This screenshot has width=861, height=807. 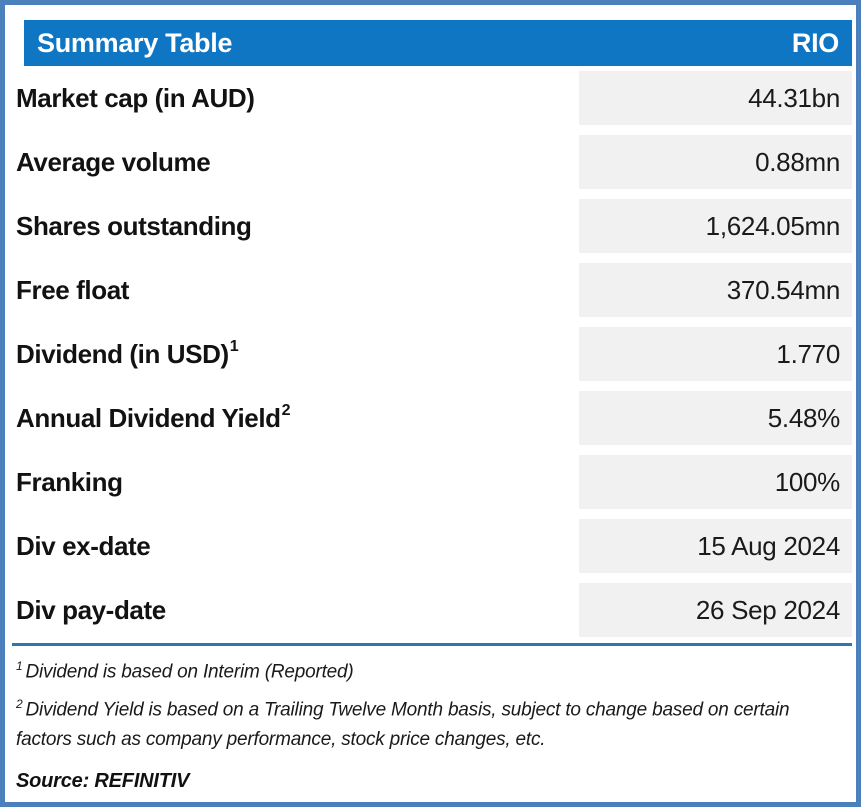 What do you see at coordinates (69, 481) in the screenshot?
I see `row-label: Franking` at bounding box center [69, 481].